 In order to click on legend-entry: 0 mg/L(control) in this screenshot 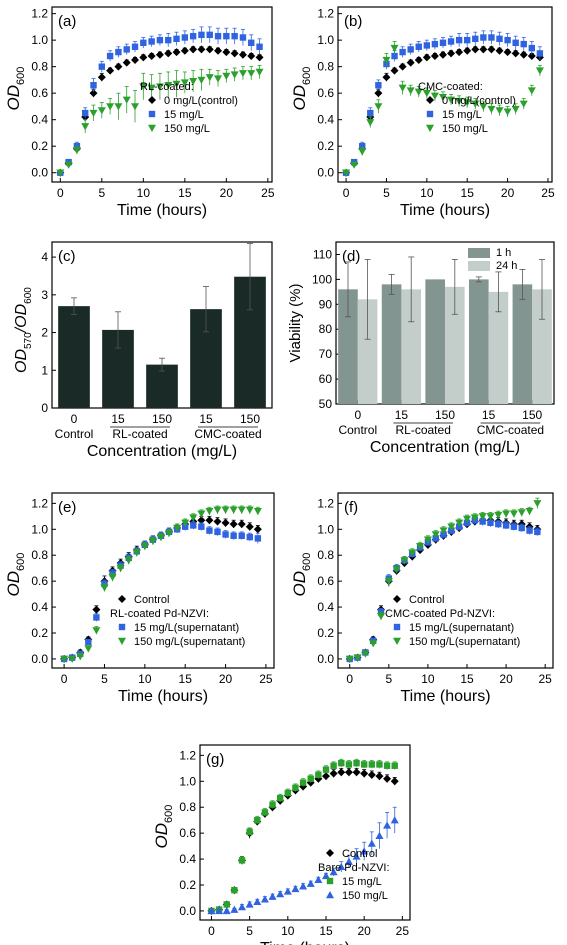, I will do `click(479, 101)`.